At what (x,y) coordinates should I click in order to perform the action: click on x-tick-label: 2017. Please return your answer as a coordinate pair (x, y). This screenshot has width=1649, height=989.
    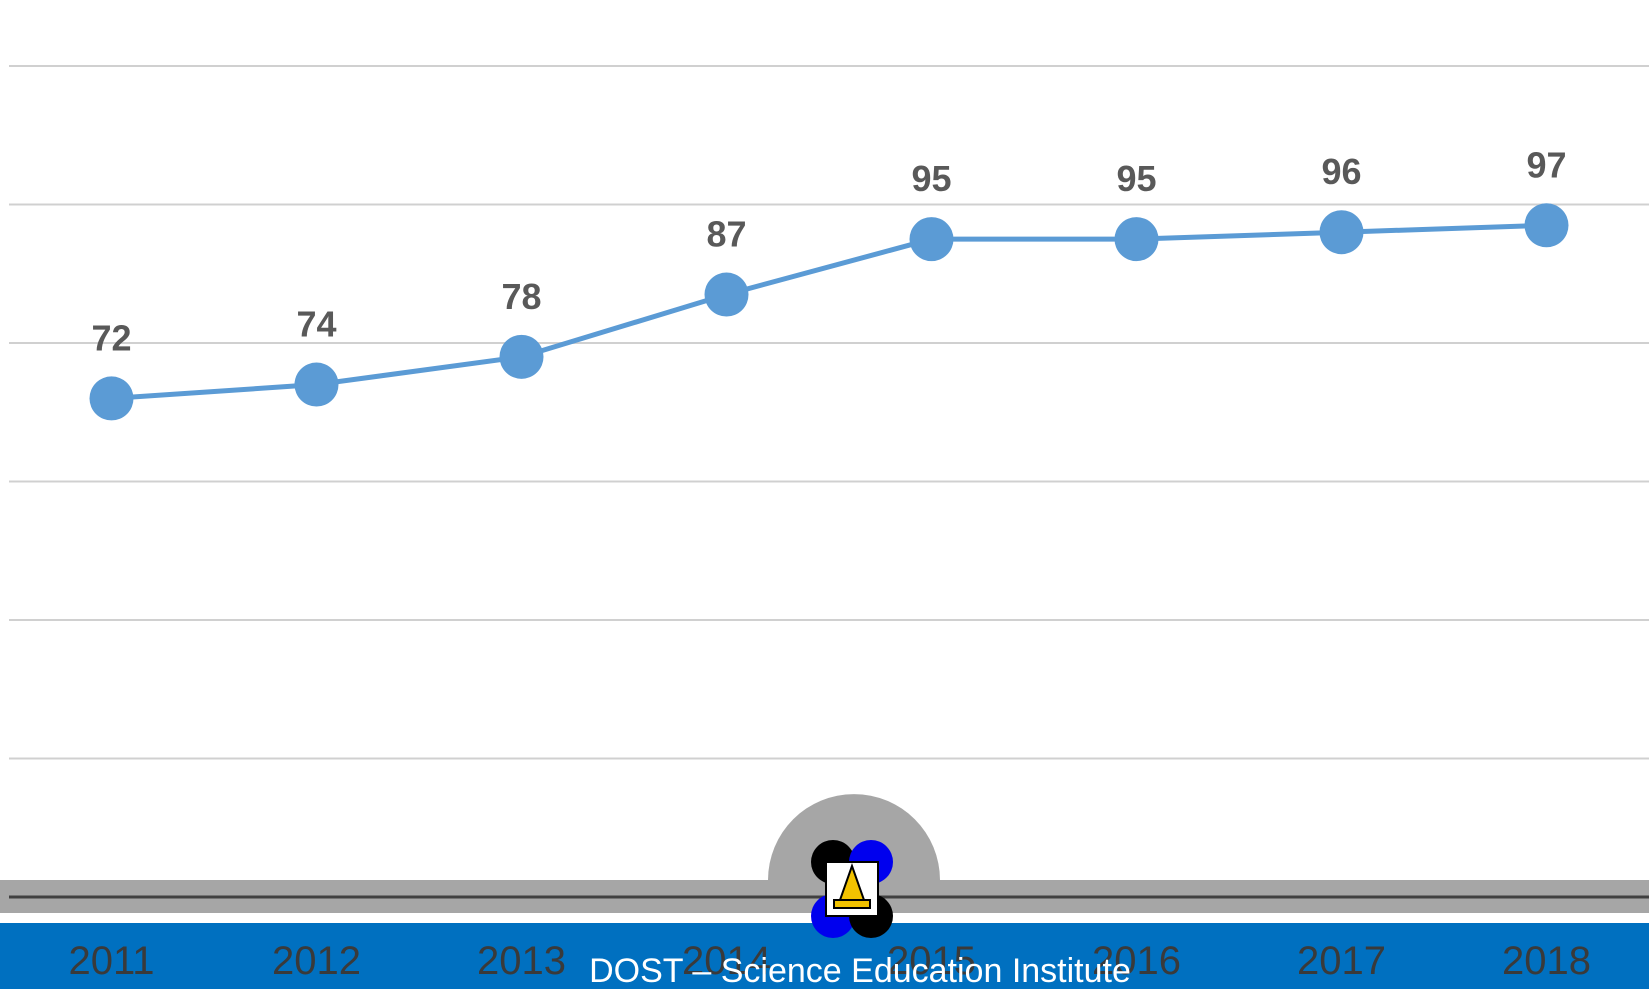
    Looking at the image, I should click on (1341, 961).